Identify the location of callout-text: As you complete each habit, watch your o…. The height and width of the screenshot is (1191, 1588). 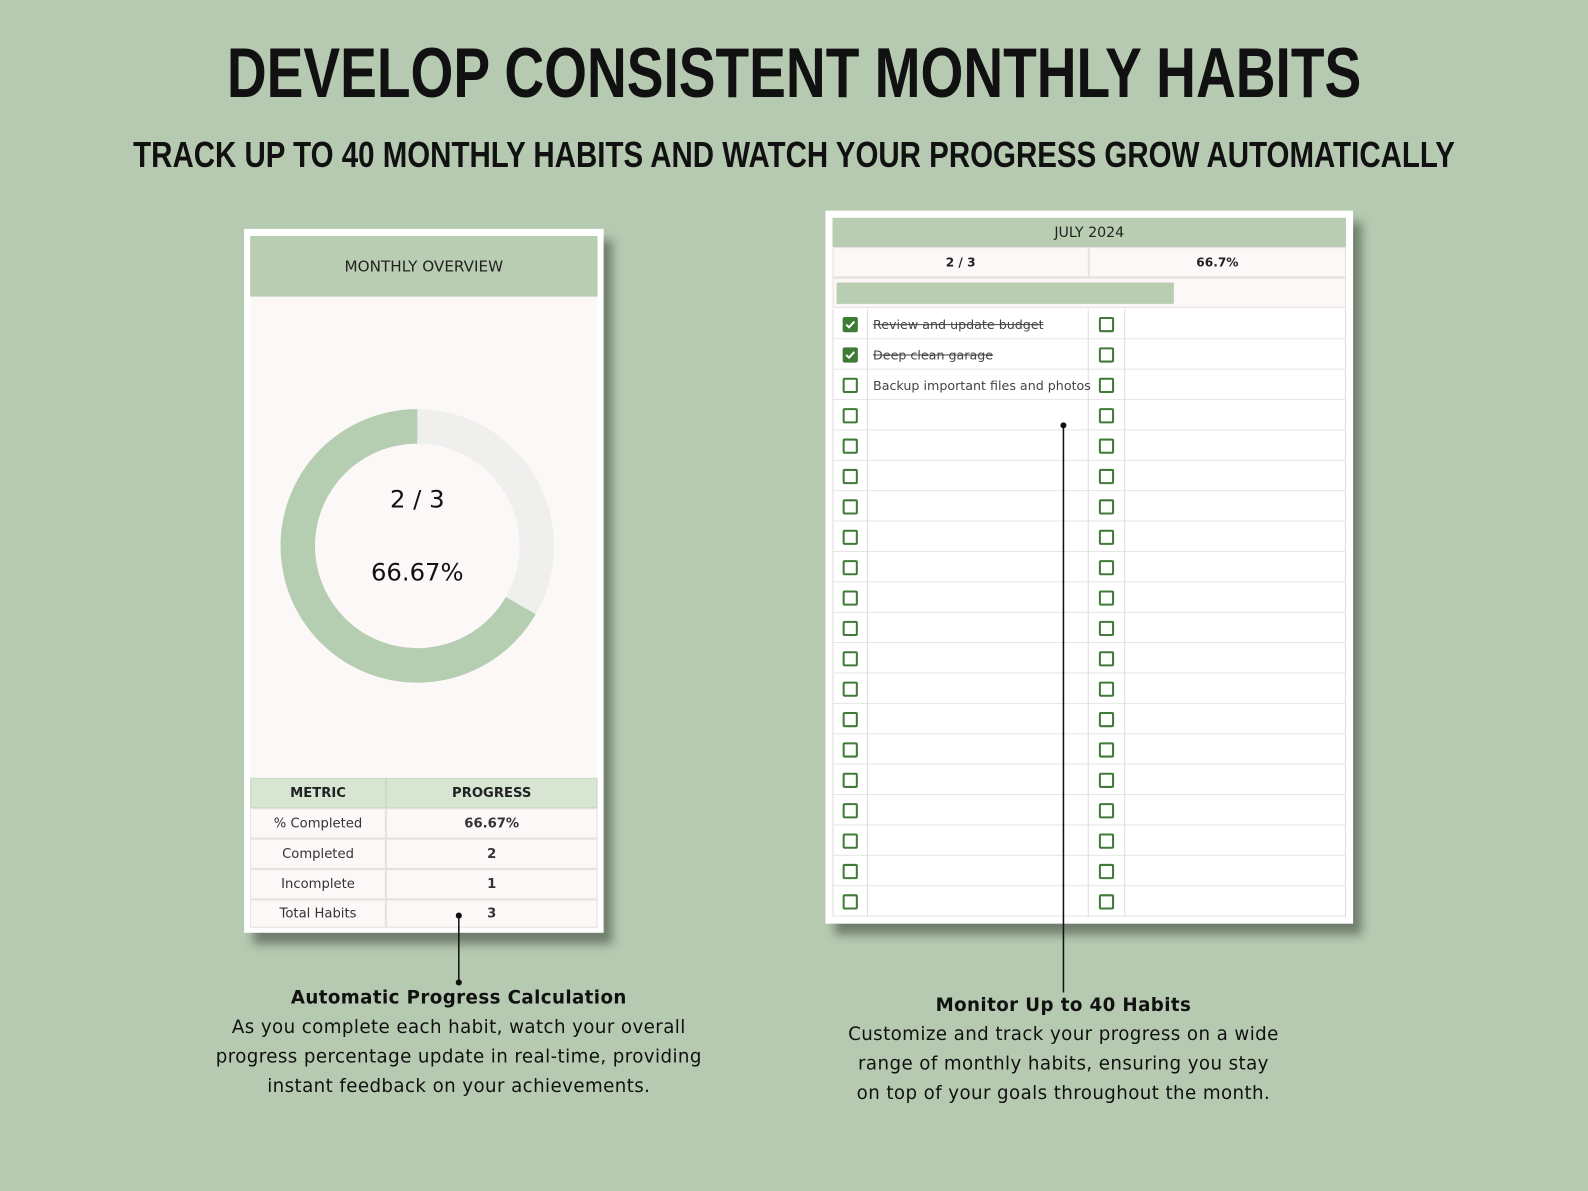
(458, 1056).